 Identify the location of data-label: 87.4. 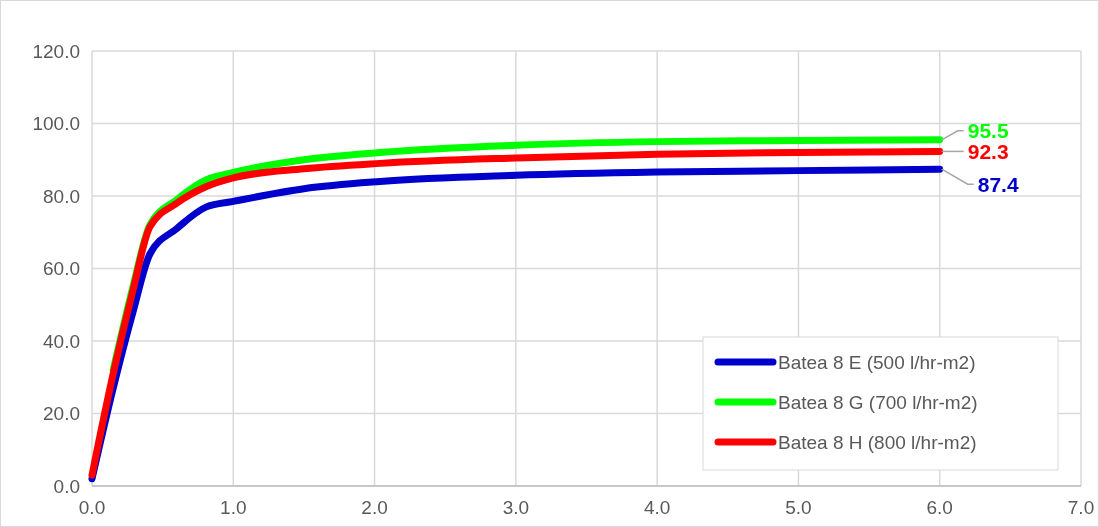
(998, 184).